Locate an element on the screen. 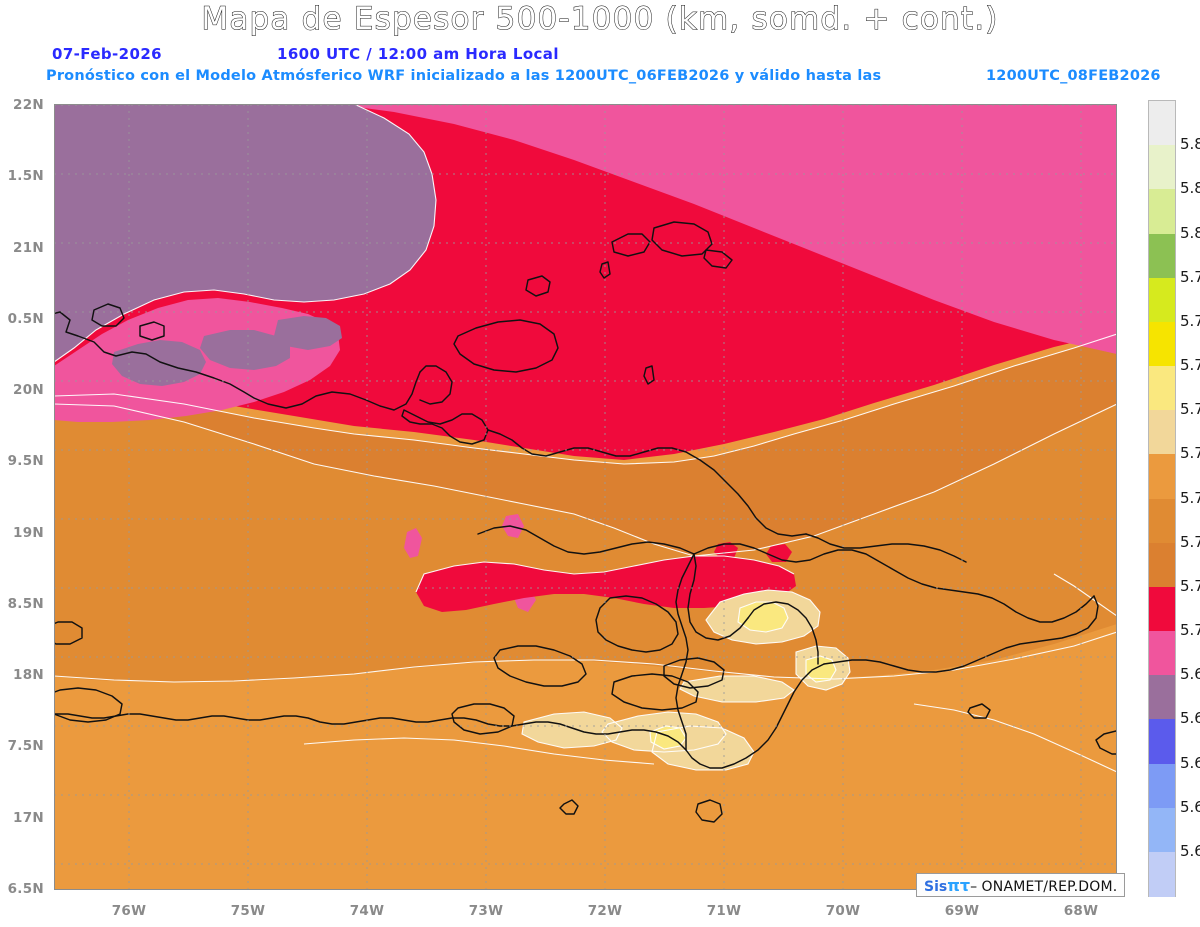  colorbar-tick-label: 5.664 is located at coordinates (1190, 762).